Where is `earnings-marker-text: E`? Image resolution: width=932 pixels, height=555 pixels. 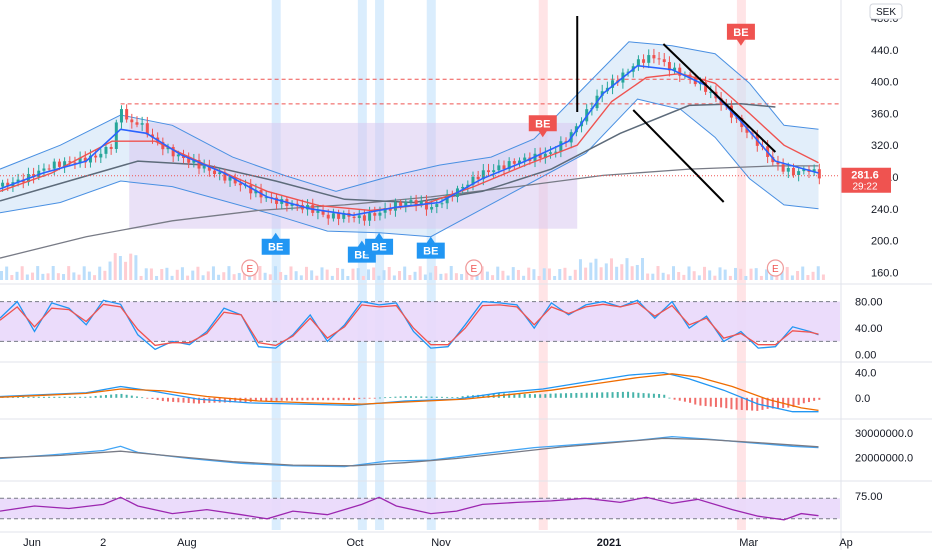
earnings-marker-text: E is located at coordinates (775, 269).